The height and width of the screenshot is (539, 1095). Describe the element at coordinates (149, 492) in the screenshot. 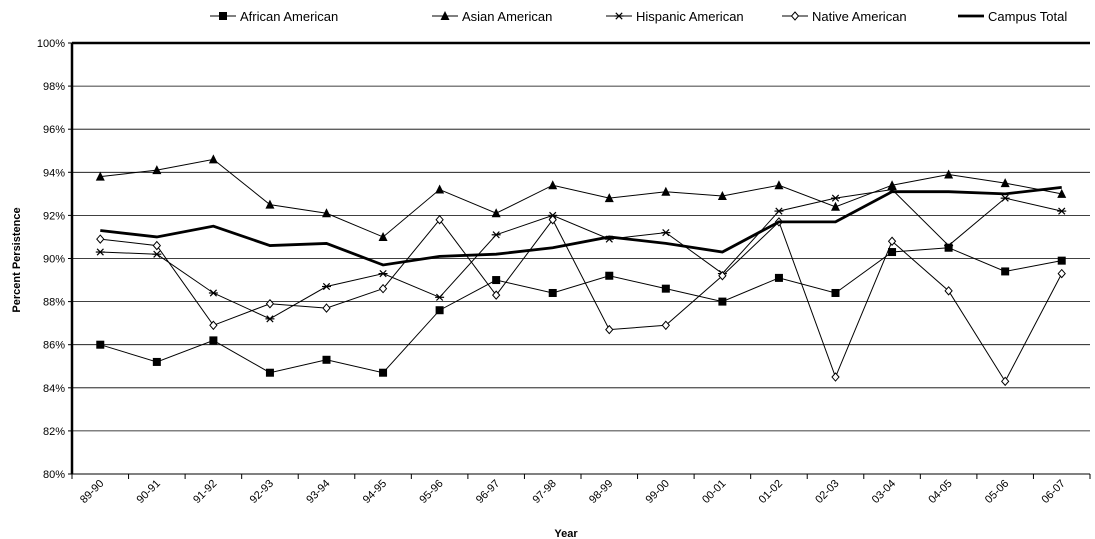

I see `x-tick-label: 90-91` at that location.